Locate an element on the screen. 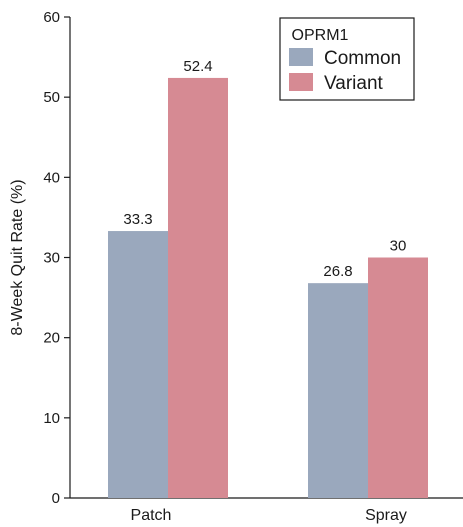  data-label: 52.4 is located at coordinates (197, 66).